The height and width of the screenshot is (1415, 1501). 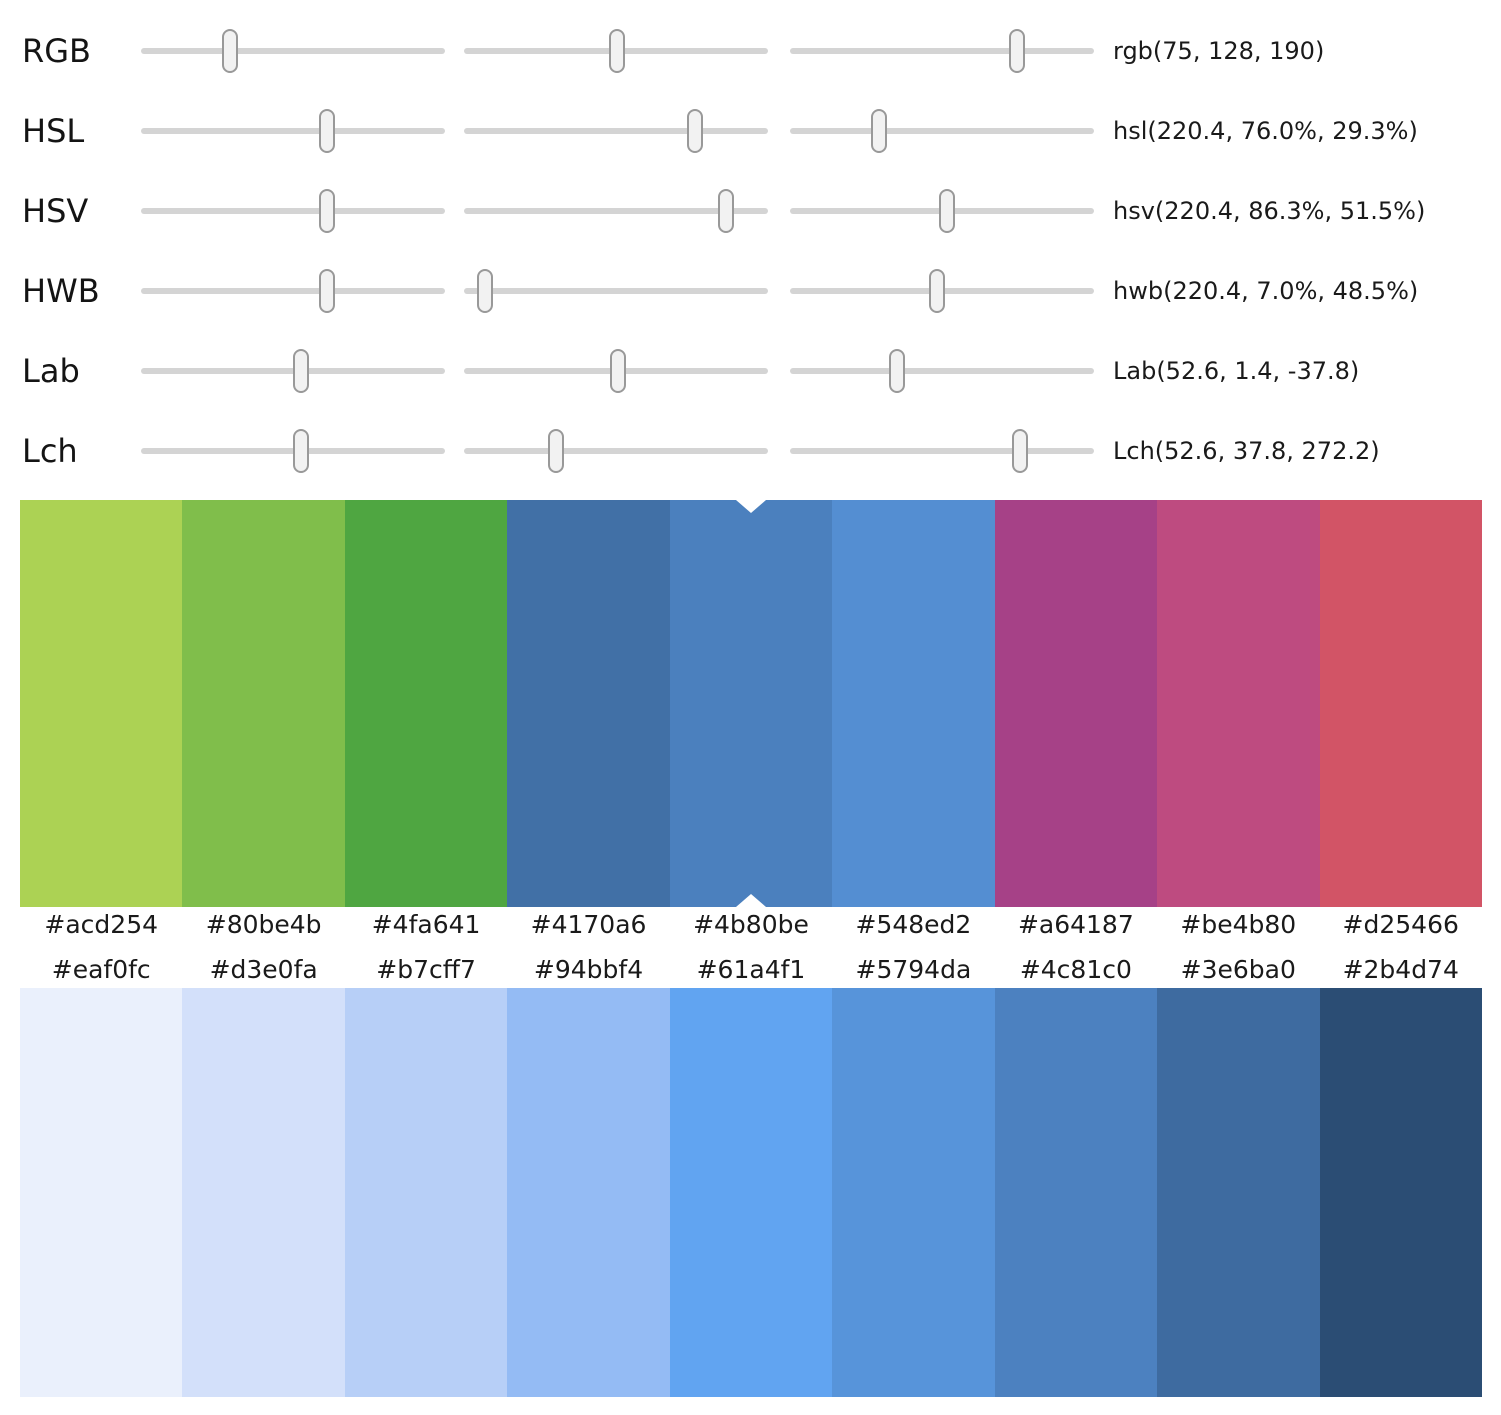 I want to click on hex-label: #94bbf4, so click(x=588, y=969).